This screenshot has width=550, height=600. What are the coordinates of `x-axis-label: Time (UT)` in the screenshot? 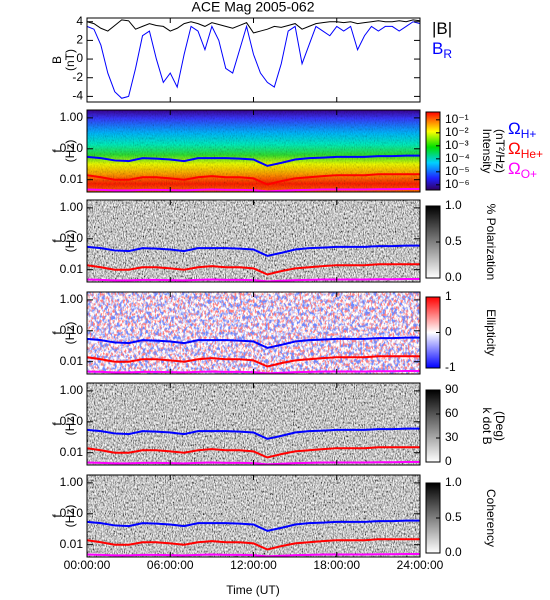 It's located at (253, 590).